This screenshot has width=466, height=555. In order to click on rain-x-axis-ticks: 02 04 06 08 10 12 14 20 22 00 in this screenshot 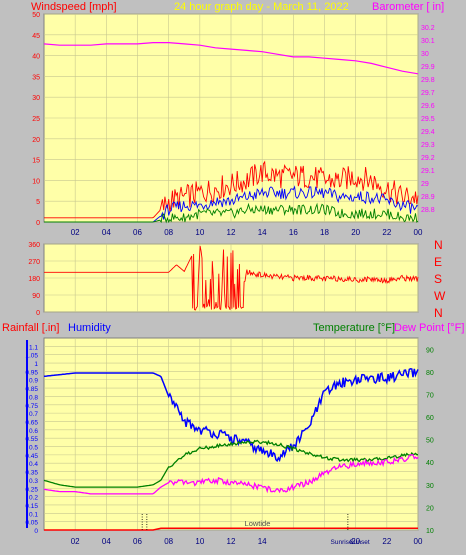, I will do `click(247, 541)`.